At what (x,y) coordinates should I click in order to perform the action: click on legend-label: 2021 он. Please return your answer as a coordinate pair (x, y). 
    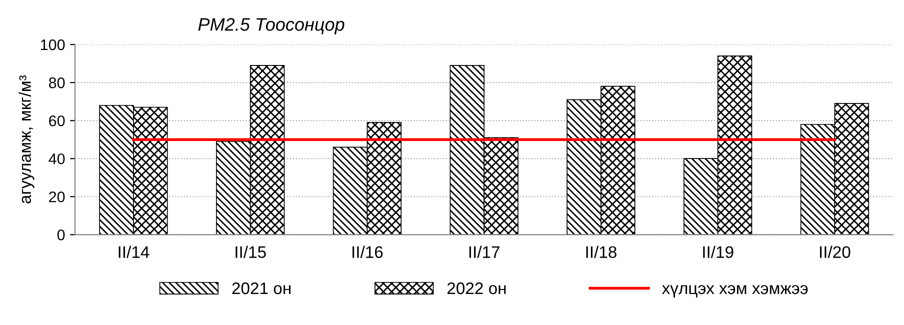
    Looking at the image, I should click on (261, 288).